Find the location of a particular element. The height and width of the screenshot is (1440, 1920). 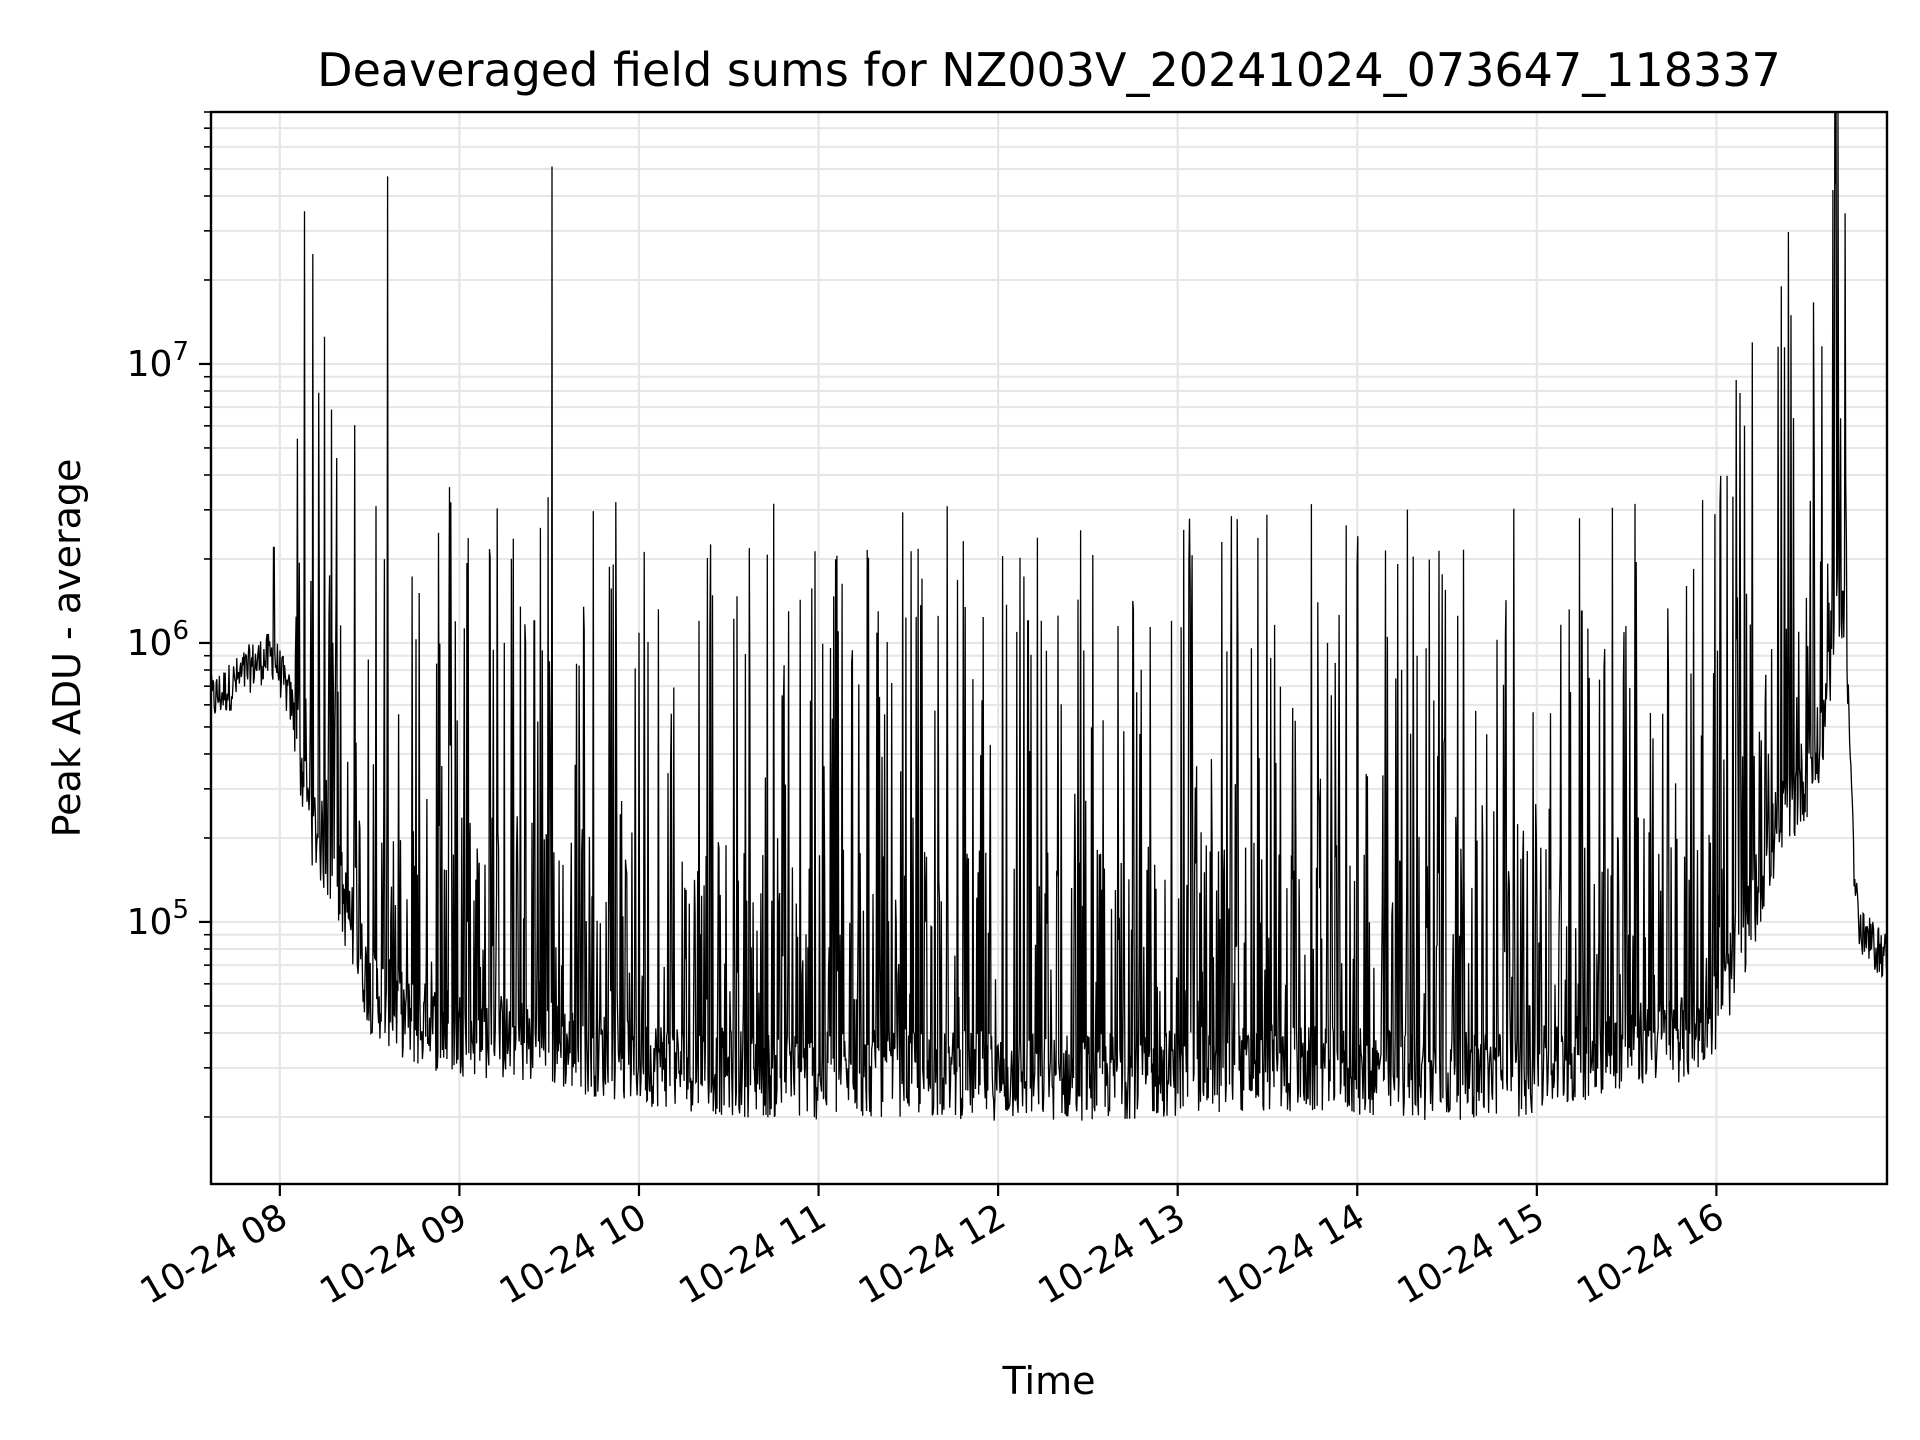

y-axis-label: Peak ADU - average is located at coordinates (67, 648).